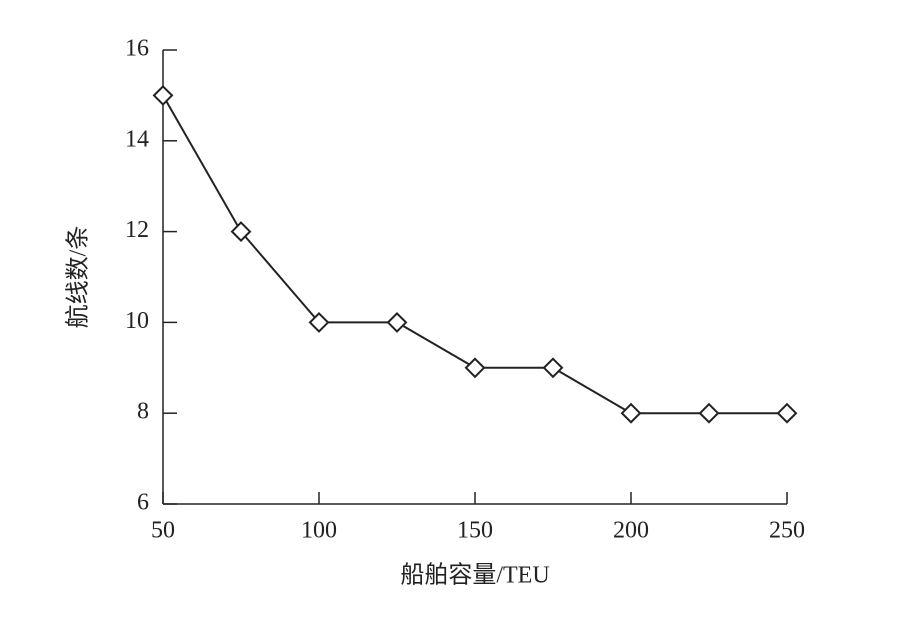 Image resolution: width=897 pixels, height=624 pixels. Describe the element at coordinates (475, 531) in the screenshot. I see `x-tick-label: 150` at that location.